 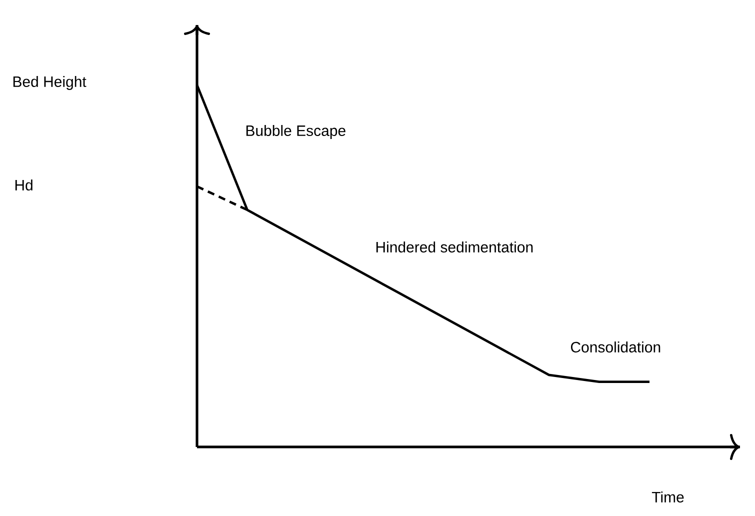 What do you see at coordinates (454, 246) in the screenshot?
I see `annotation: Hindered sedimentation` at bounding box center [454, 246].